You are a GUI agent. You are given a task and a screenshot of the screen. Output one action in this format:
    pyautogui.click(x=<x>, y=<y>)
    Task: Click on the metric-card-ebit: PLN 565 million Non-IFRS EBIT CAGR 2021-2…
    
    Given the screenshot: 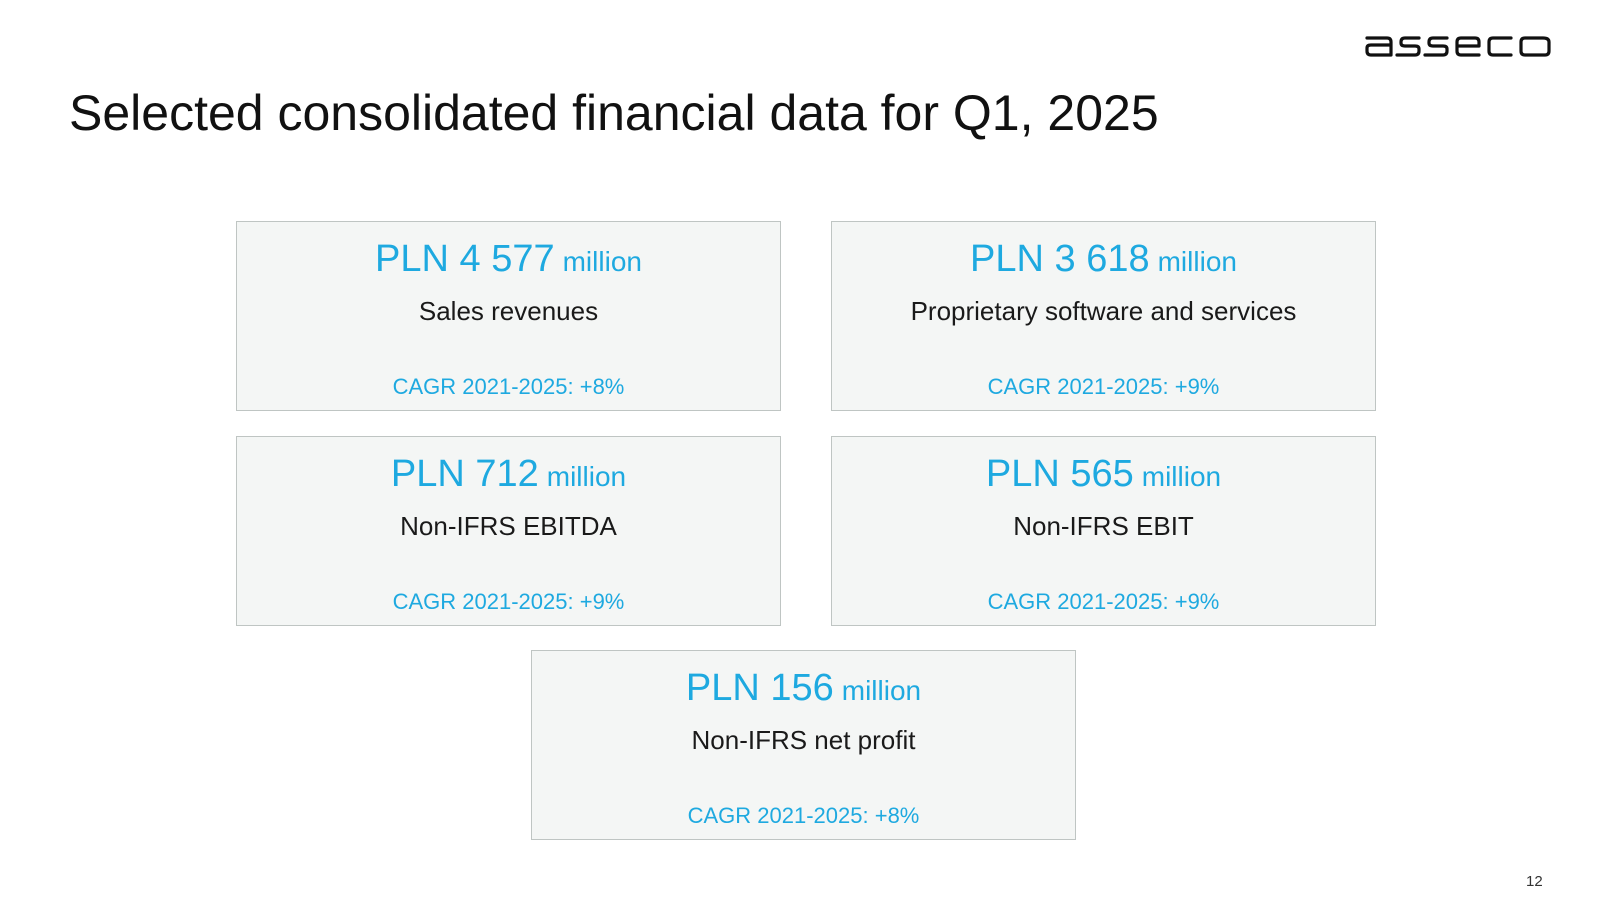 What is the action you would take?
    pyautogui.click(x=1103, y=531)
    